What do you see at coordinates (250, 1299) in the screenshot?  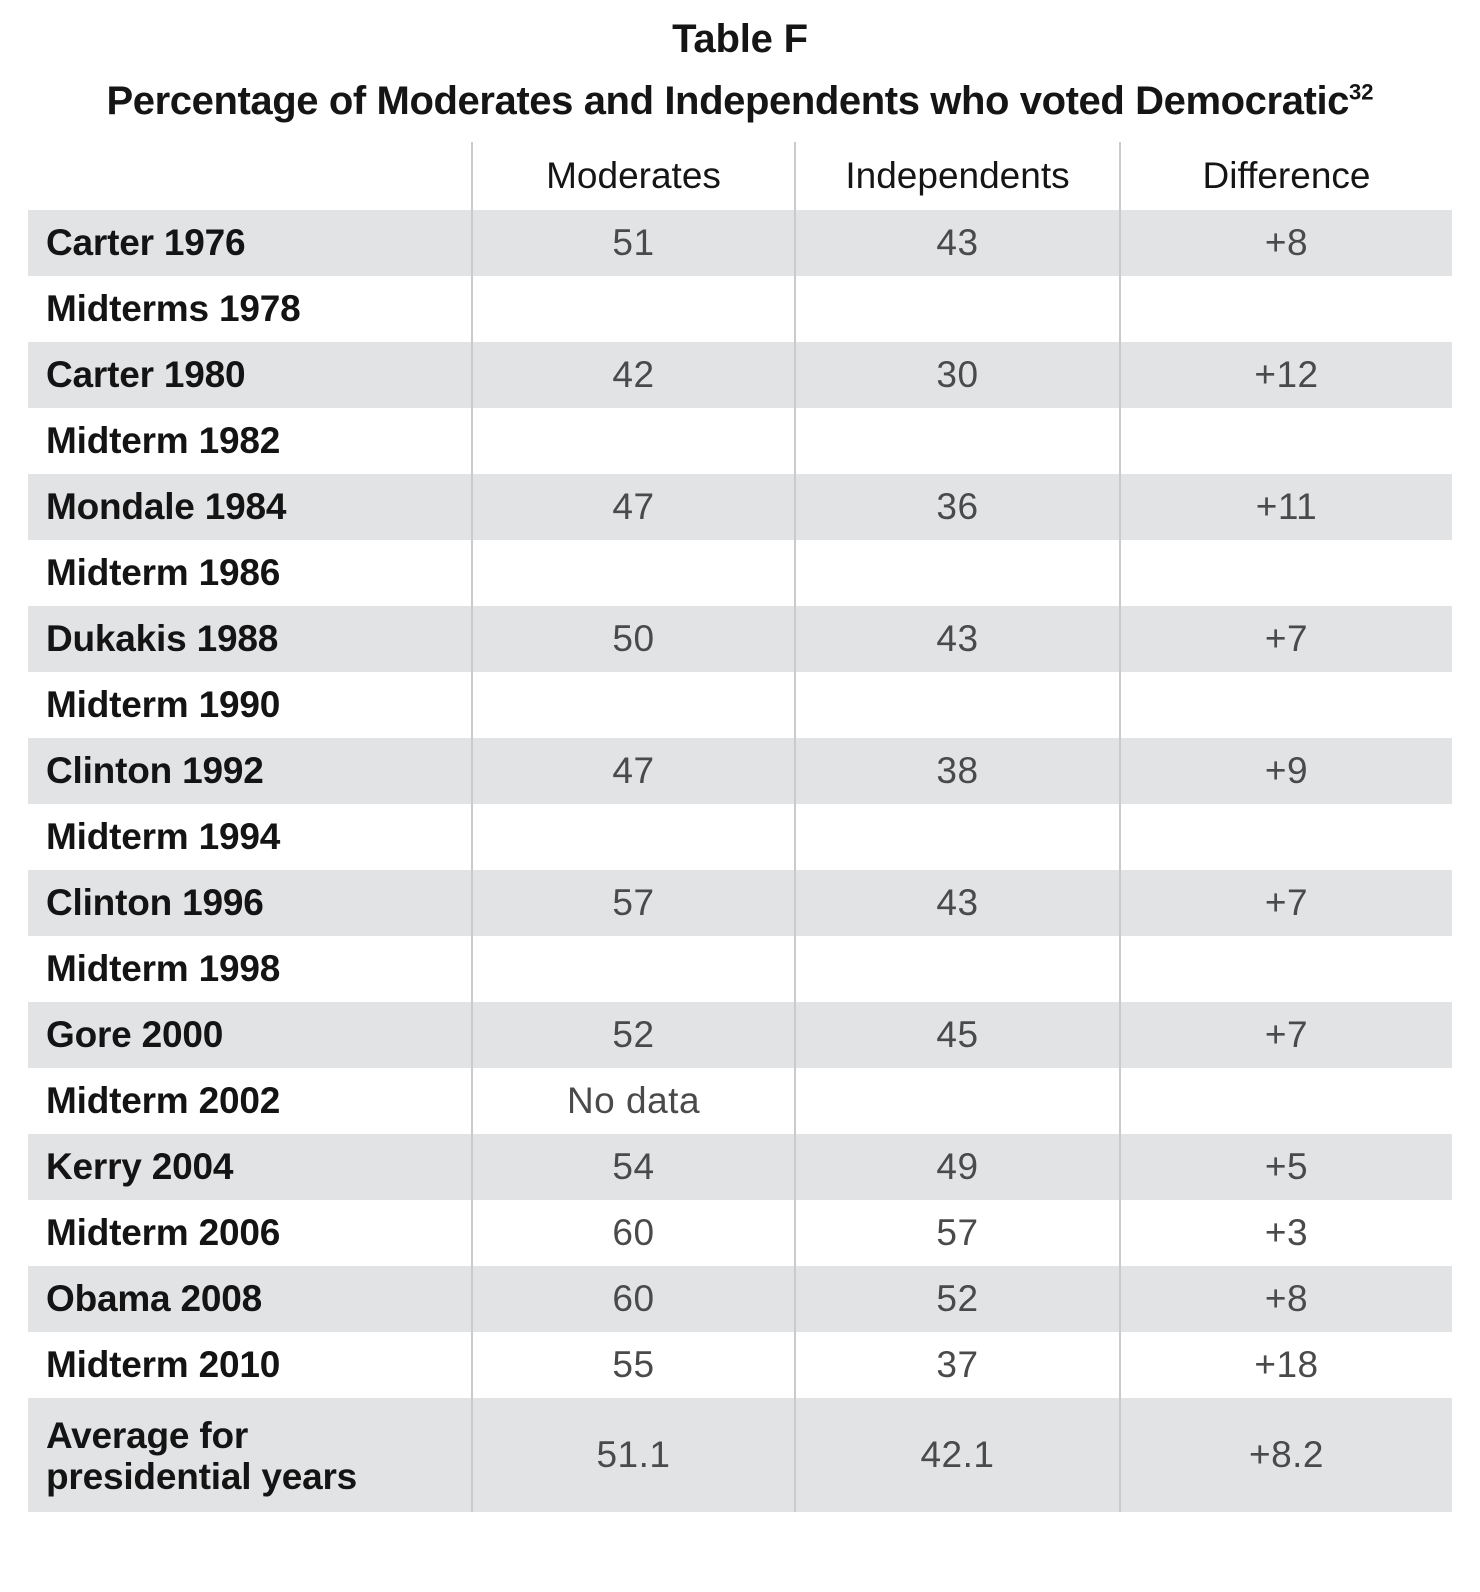 I see `row-label: Obama 2008` at bounding box center [250, 1299].